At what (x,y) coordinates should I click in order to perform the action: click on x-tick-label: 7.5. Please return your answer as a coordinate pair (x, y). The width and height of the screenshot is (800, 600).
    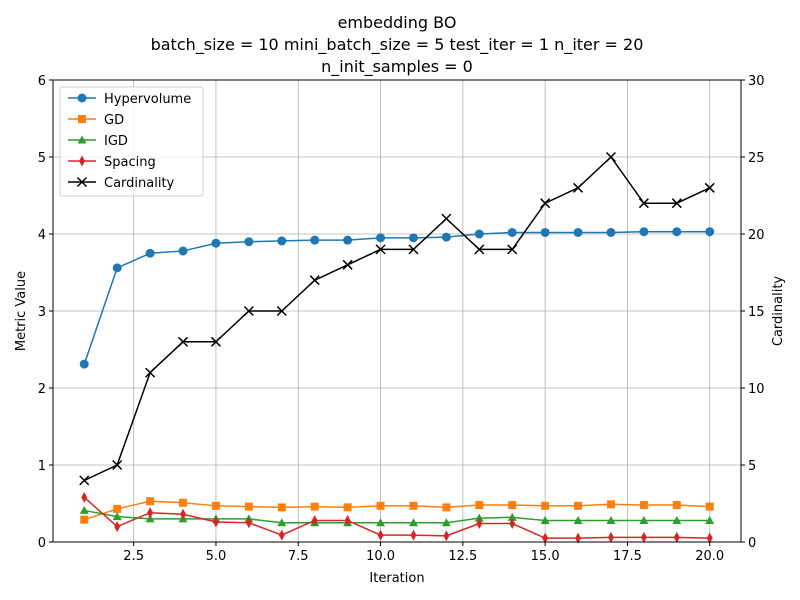
    Looking at the image, I should click on (298, 556).